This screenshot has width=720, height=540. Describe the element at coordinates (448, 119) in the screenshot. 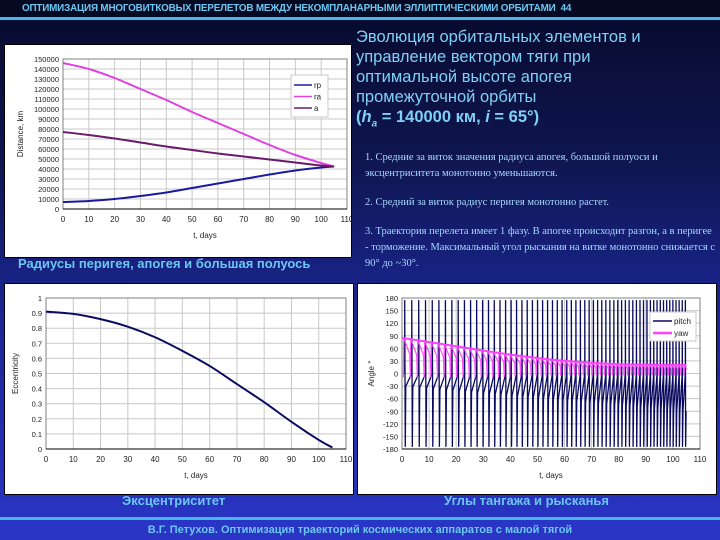

I see `heading-params: (ha = 140000 км, i = 65°)` at that location.